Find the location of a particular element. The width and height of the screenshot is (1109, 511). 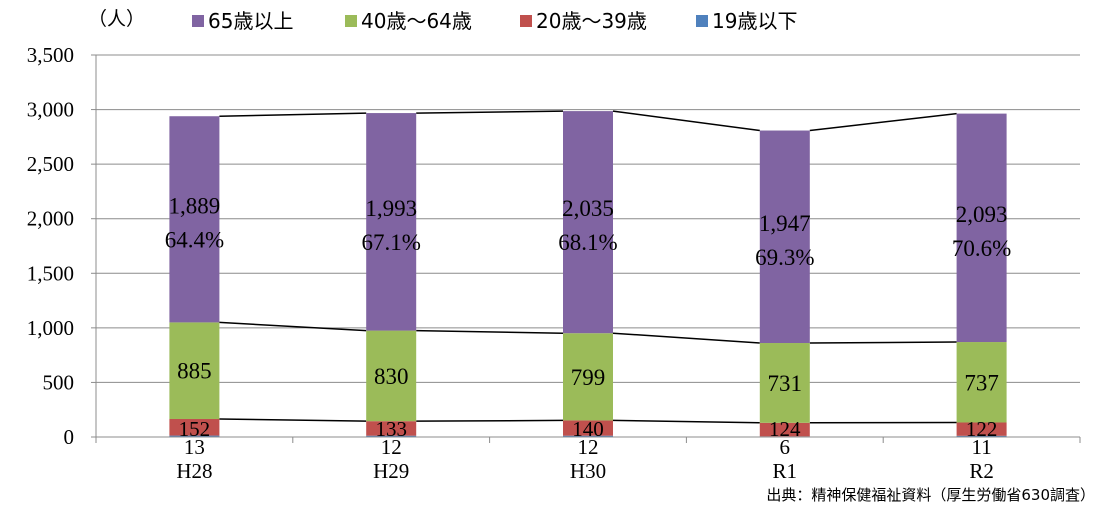

y-axis-unit-label: （人） is located at coordinates (116, 19).